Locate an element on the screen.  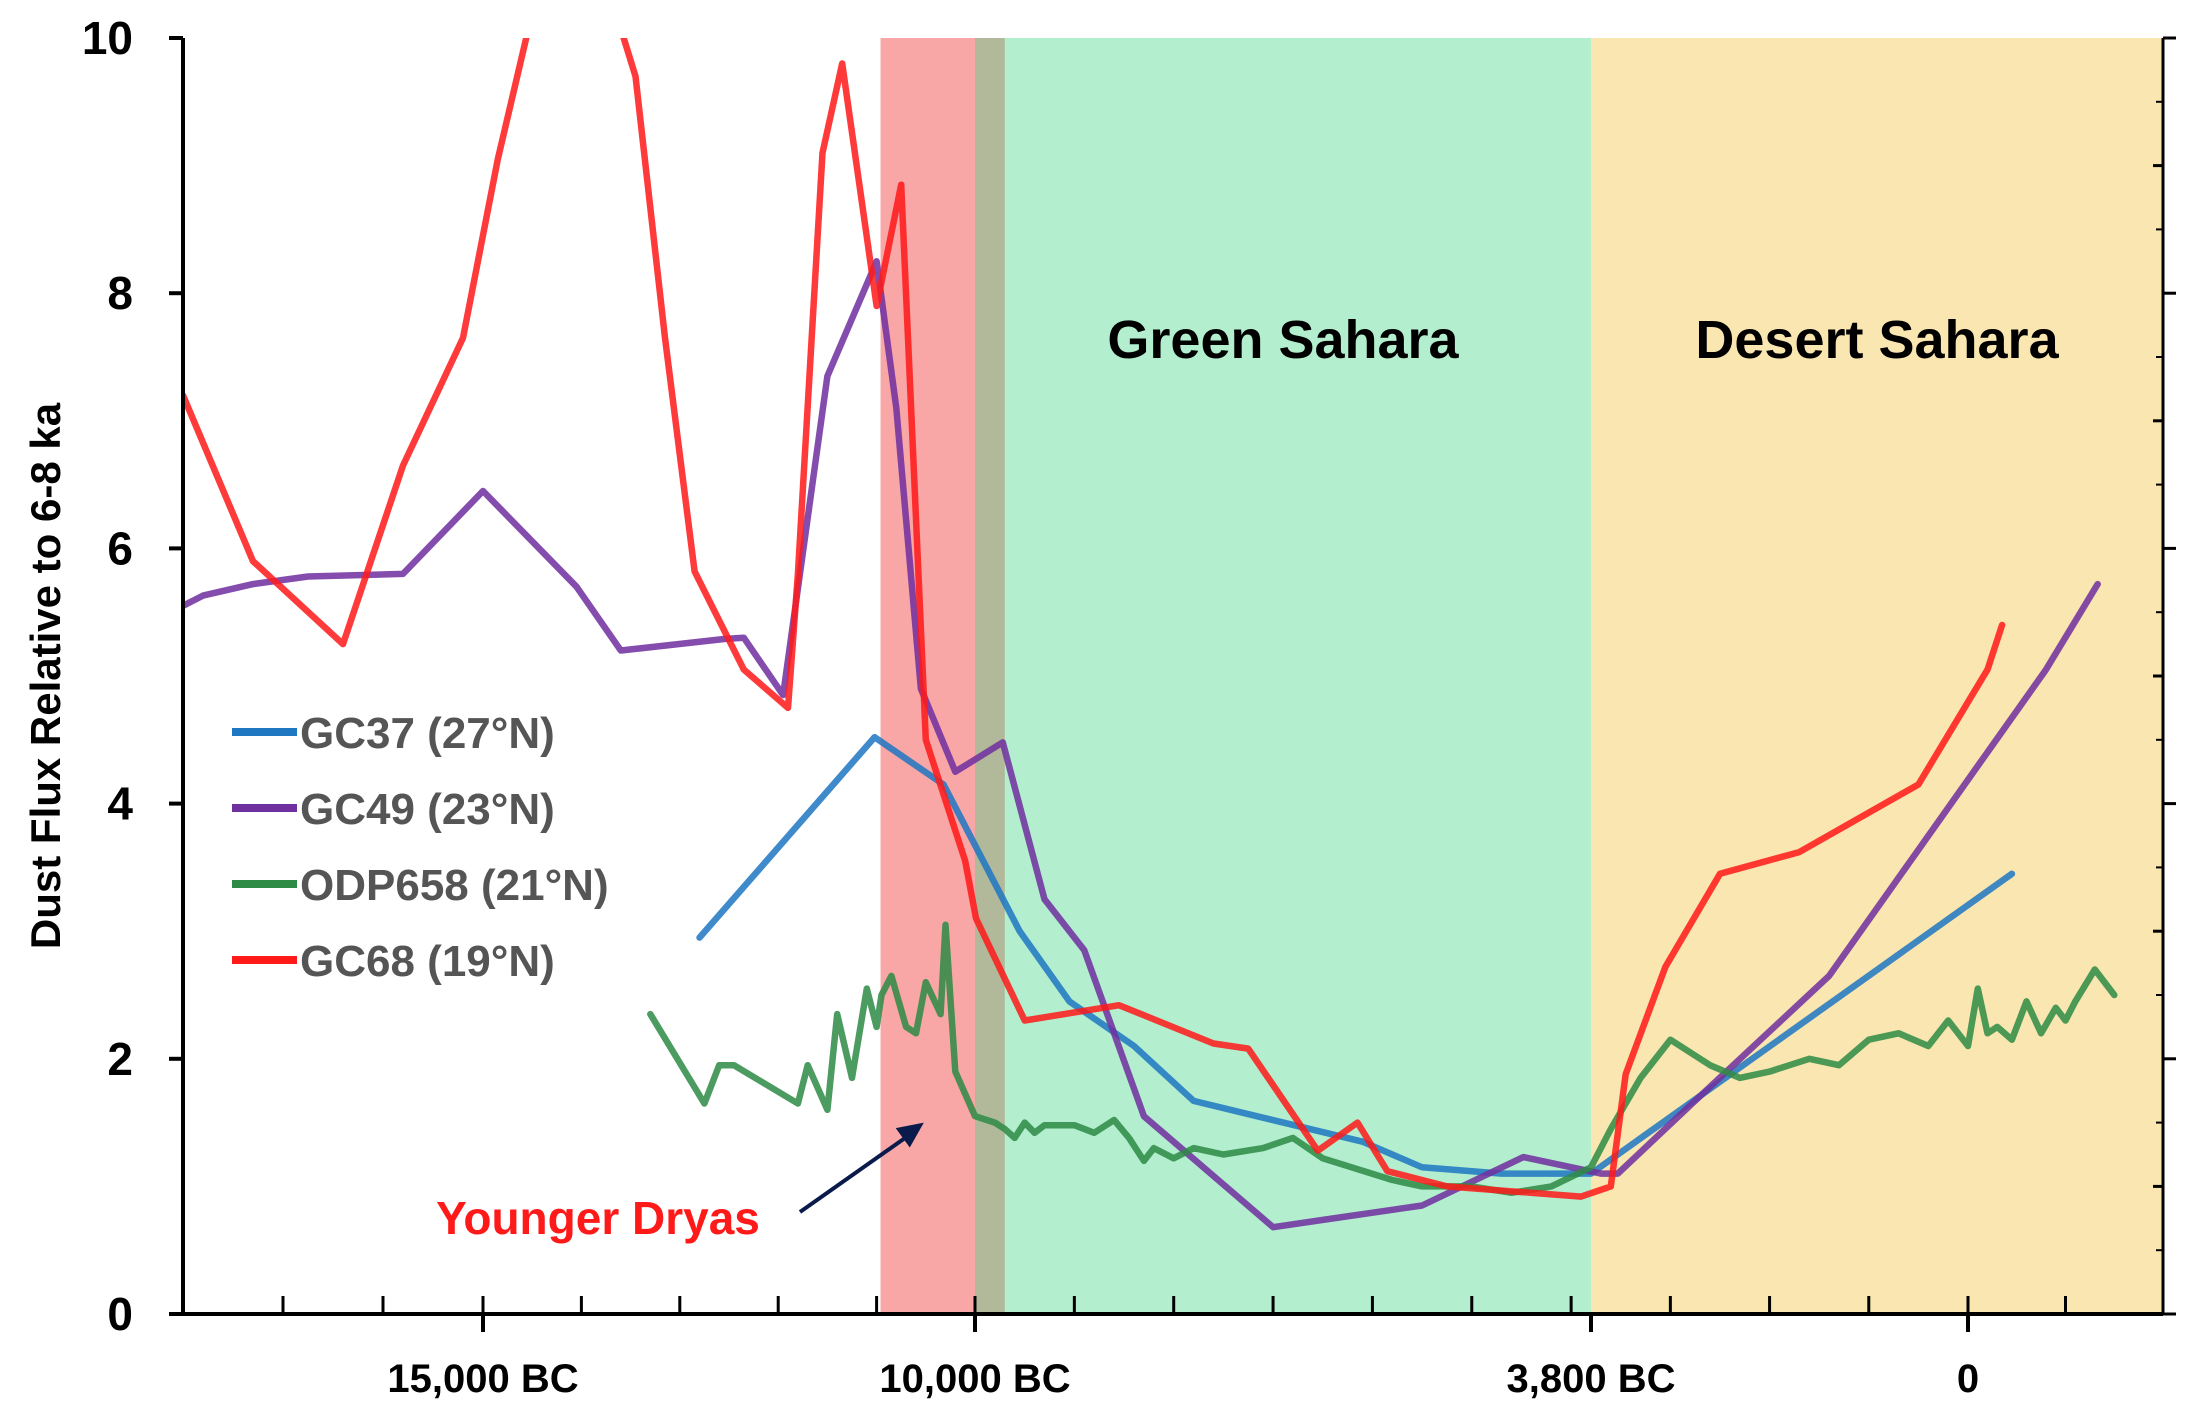
y-tick-label-2: 4 is located at coordinates (120, 804).